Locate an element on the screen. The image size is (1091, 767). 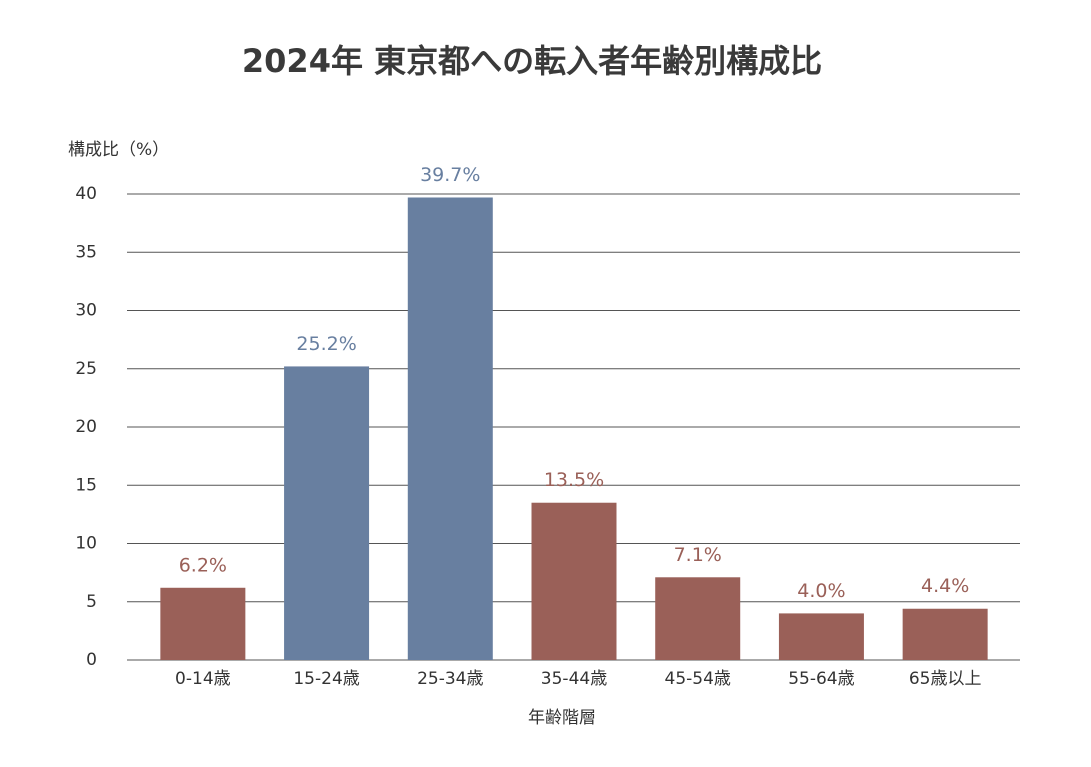
y-tick-label: 5 is located at coordinates (91, 602).